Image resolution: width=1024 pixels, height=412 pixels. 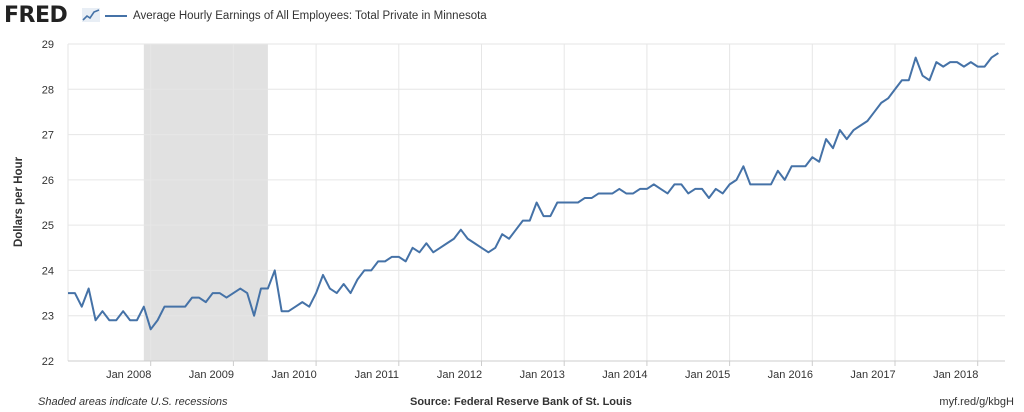 I want to click on y-tick-label-23: 23, so click(x=48, y=317).